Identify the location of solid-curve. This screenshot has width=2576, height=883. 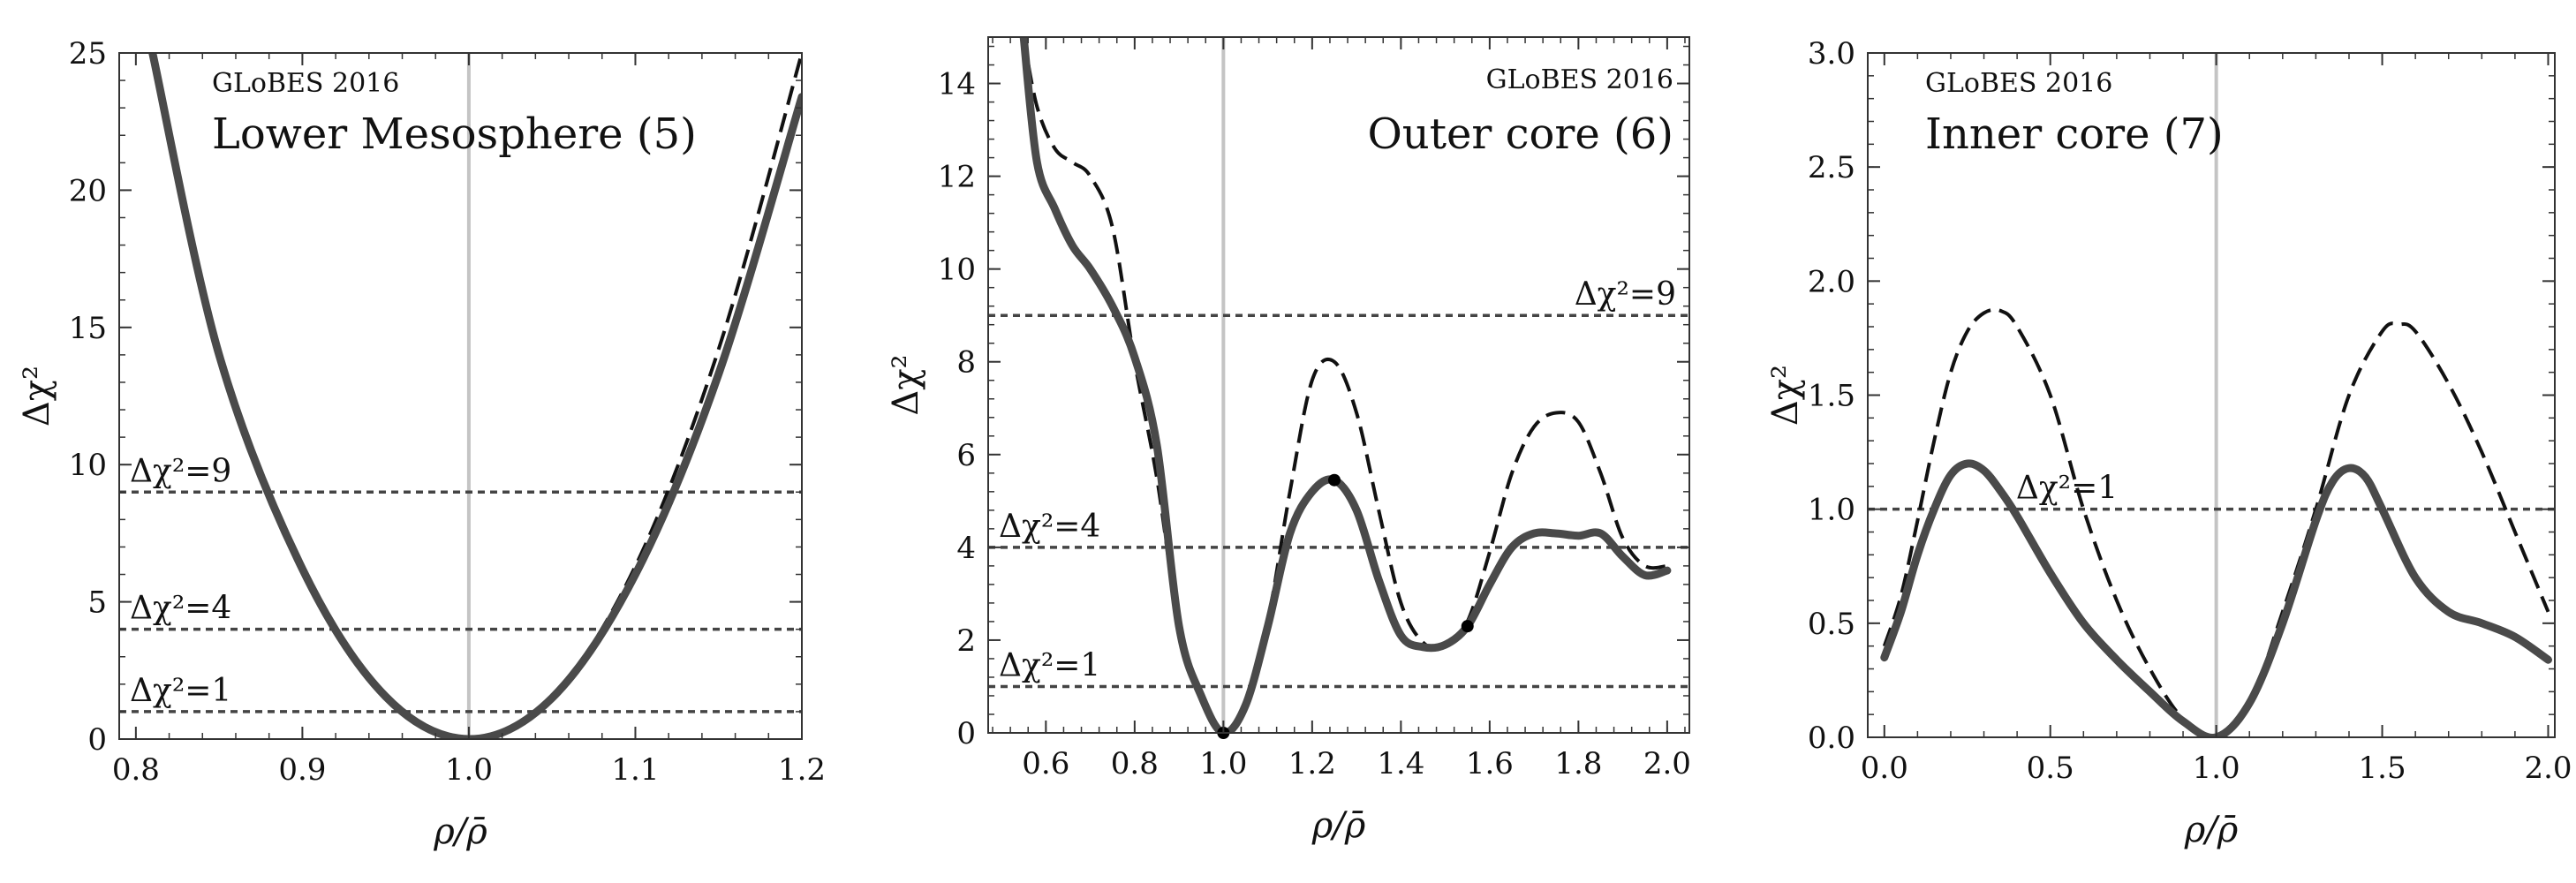
(2216, 598).